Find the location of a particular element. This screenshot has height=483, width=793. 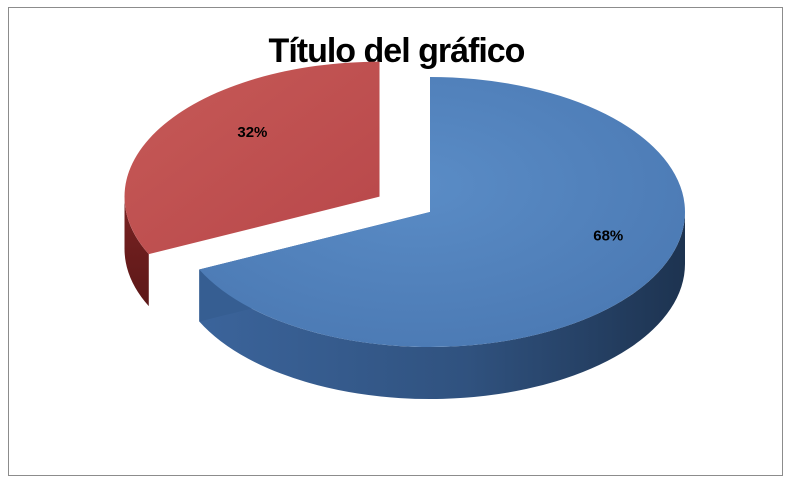

data-label-1: 32% is located at coordinates (252, 132).